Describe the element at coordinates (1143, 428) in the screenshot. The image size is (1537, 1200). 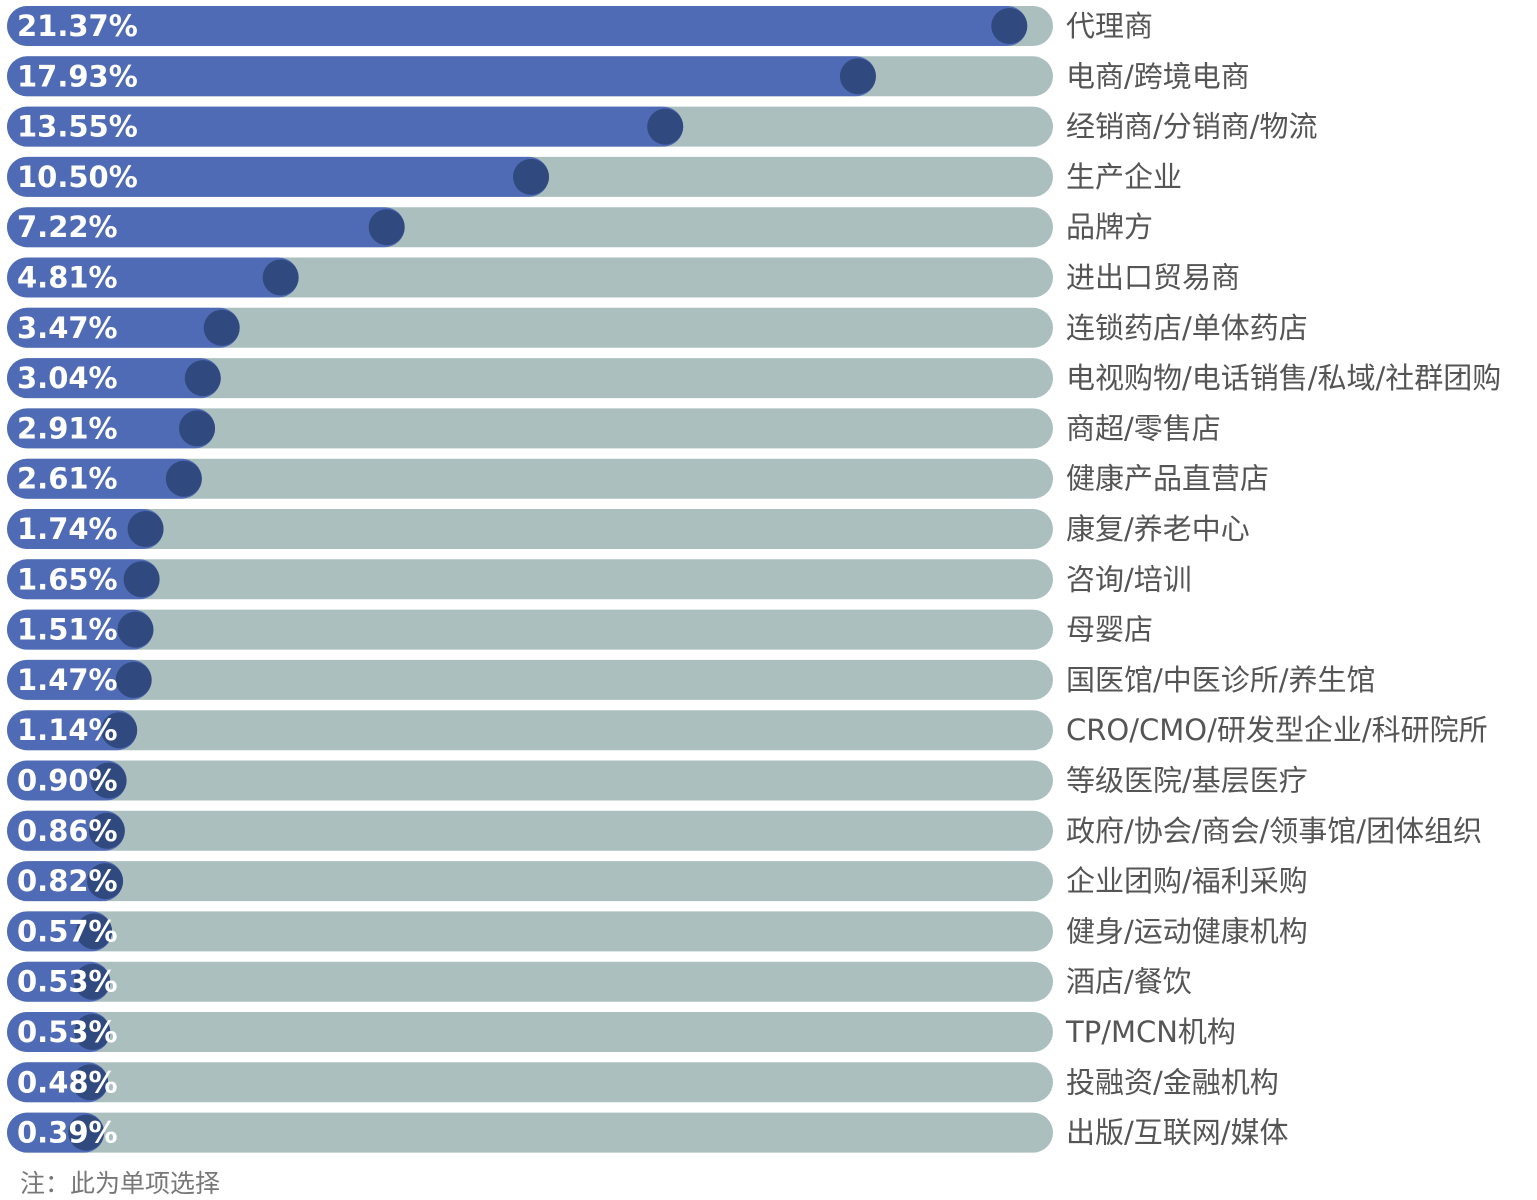
I see `category-label: 商超/零售店` at that location.